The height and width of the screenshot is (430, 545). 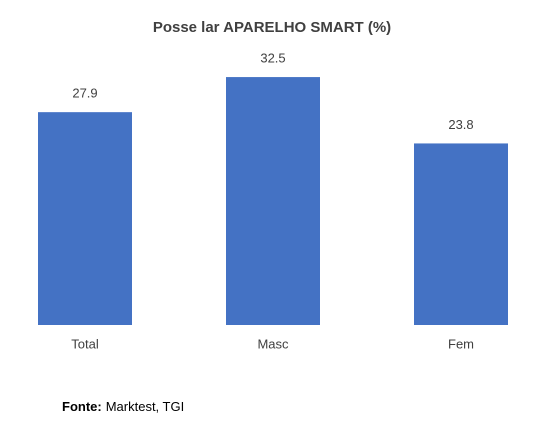 What do you see at coordinates (273, 343) in the screenshot?
I see `x-tick-label: Masc` at bounding box center [273, 343].